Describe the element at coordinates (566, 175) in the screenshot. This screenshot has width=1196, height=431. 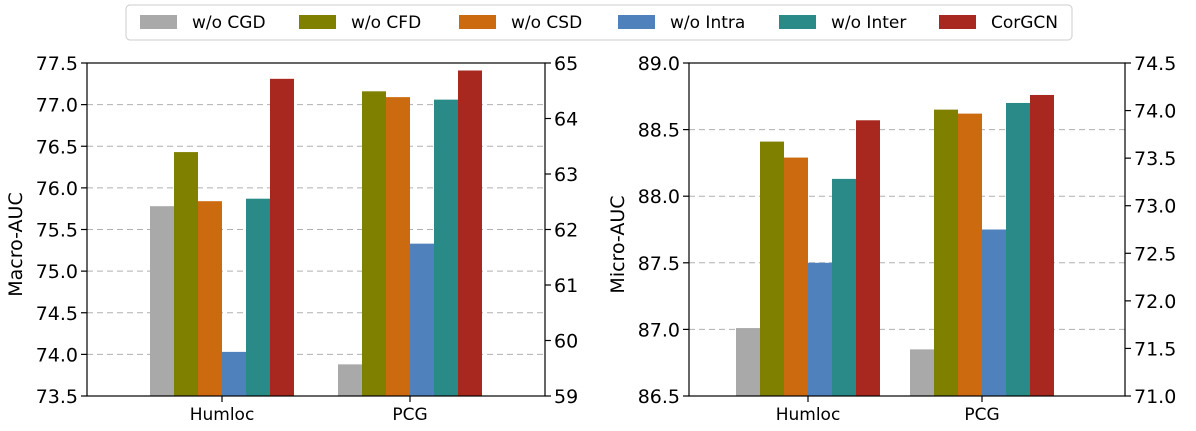
I see `y2-tick-label: 63` at that location.